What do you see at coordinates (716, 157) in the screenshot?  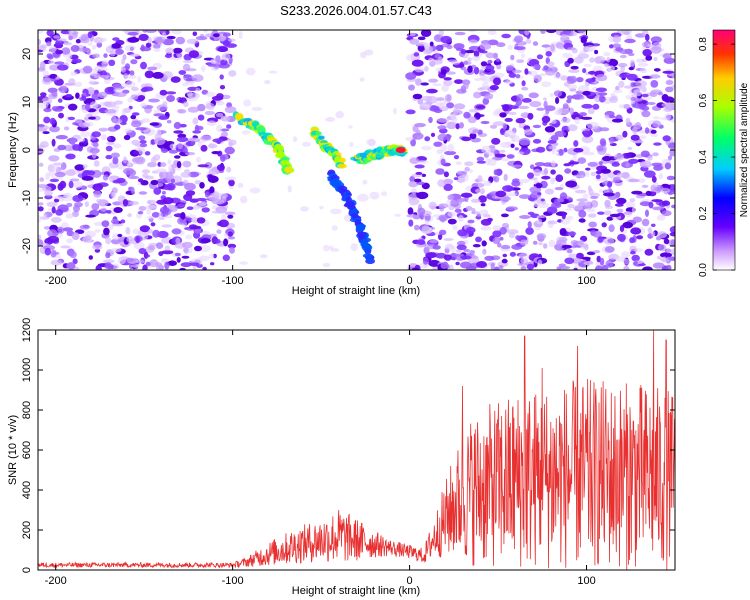 I see `colorbar-ticks: 0.0 0.2 0.4 0.6 0.8` at bounding box center [716, 157].